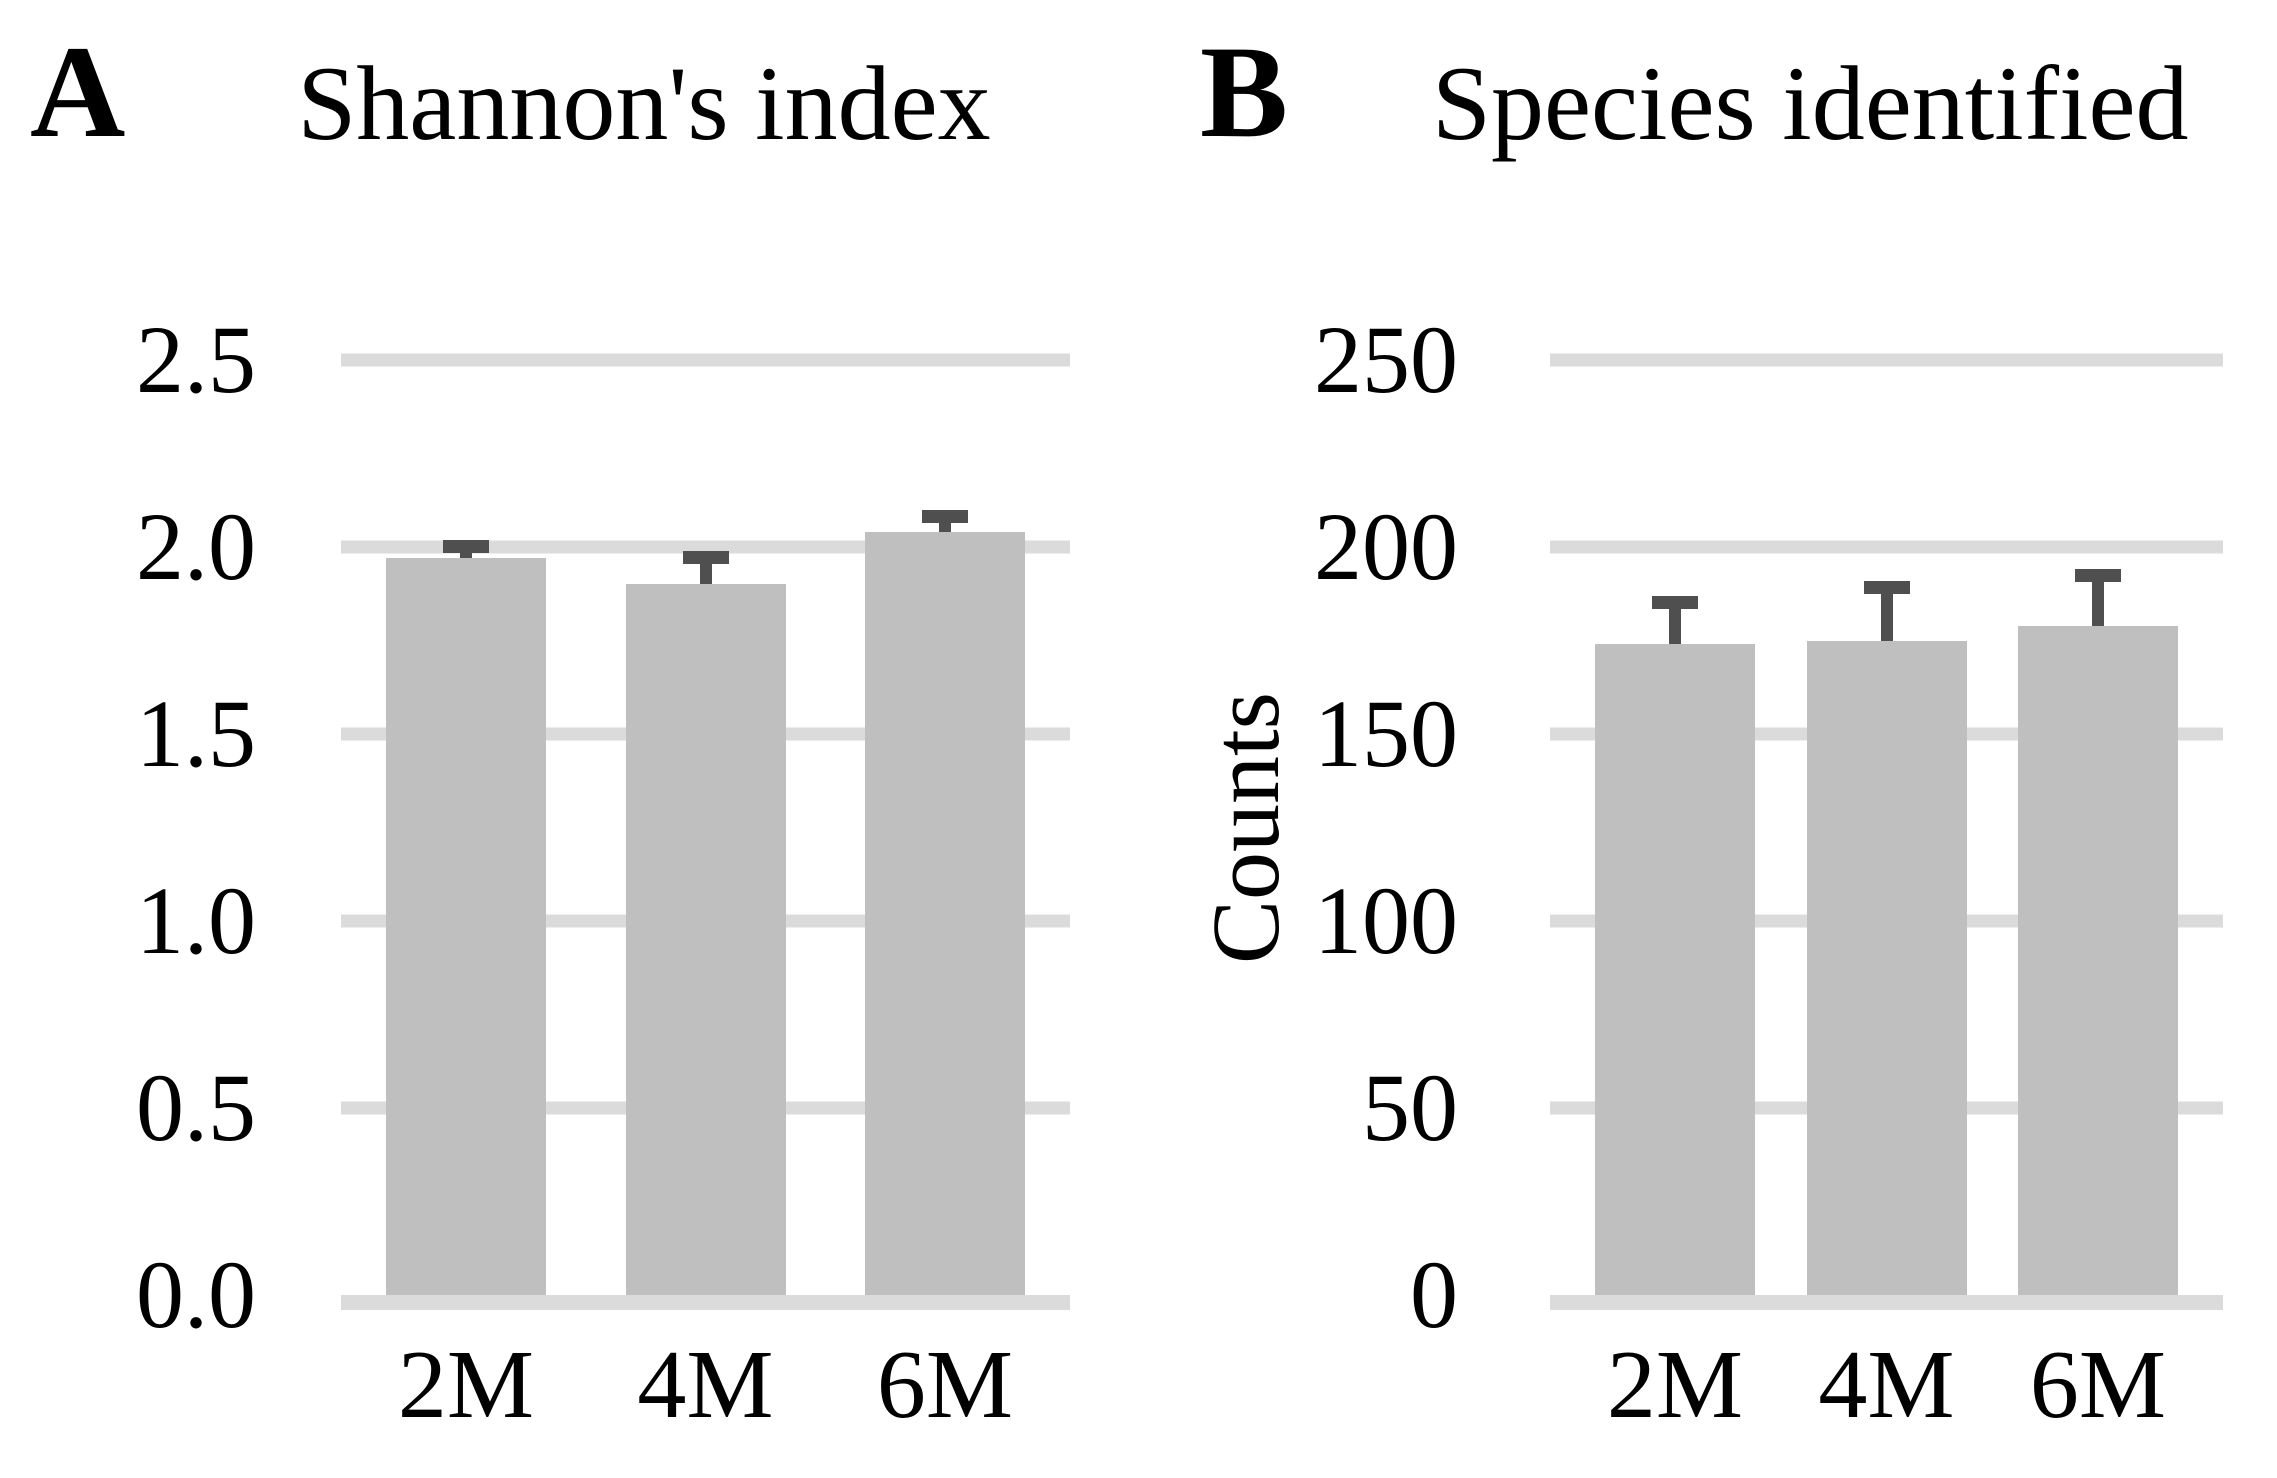 The image size is (2277, 1478). I want to click on gridline-2.5, so click(705, 360).